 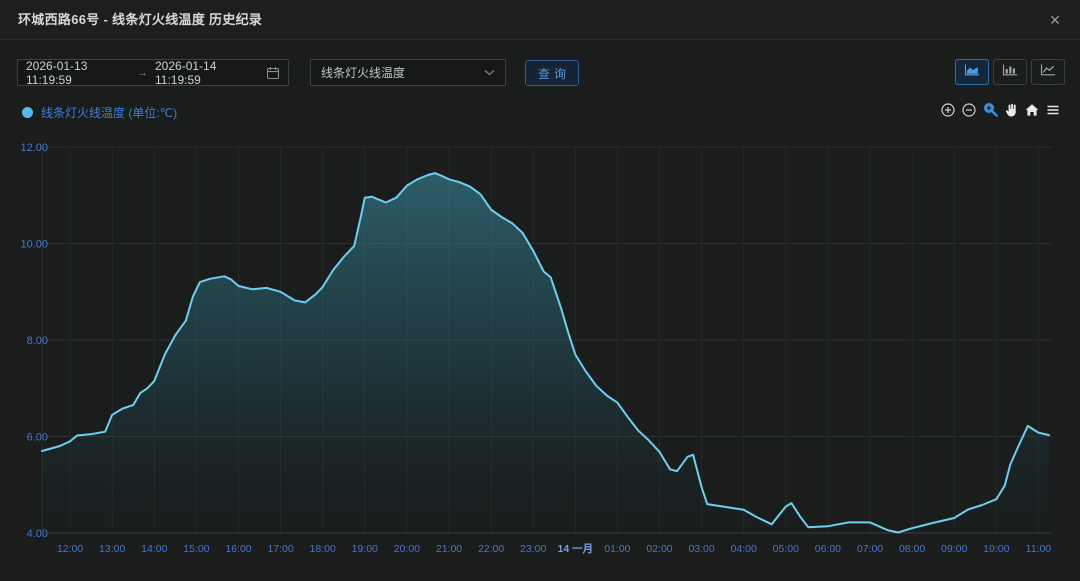 What do you see at coordinates (142, 72) in the screenshot?
I see `date-range-arrow-icon: →` at bounding box center [142, 72].